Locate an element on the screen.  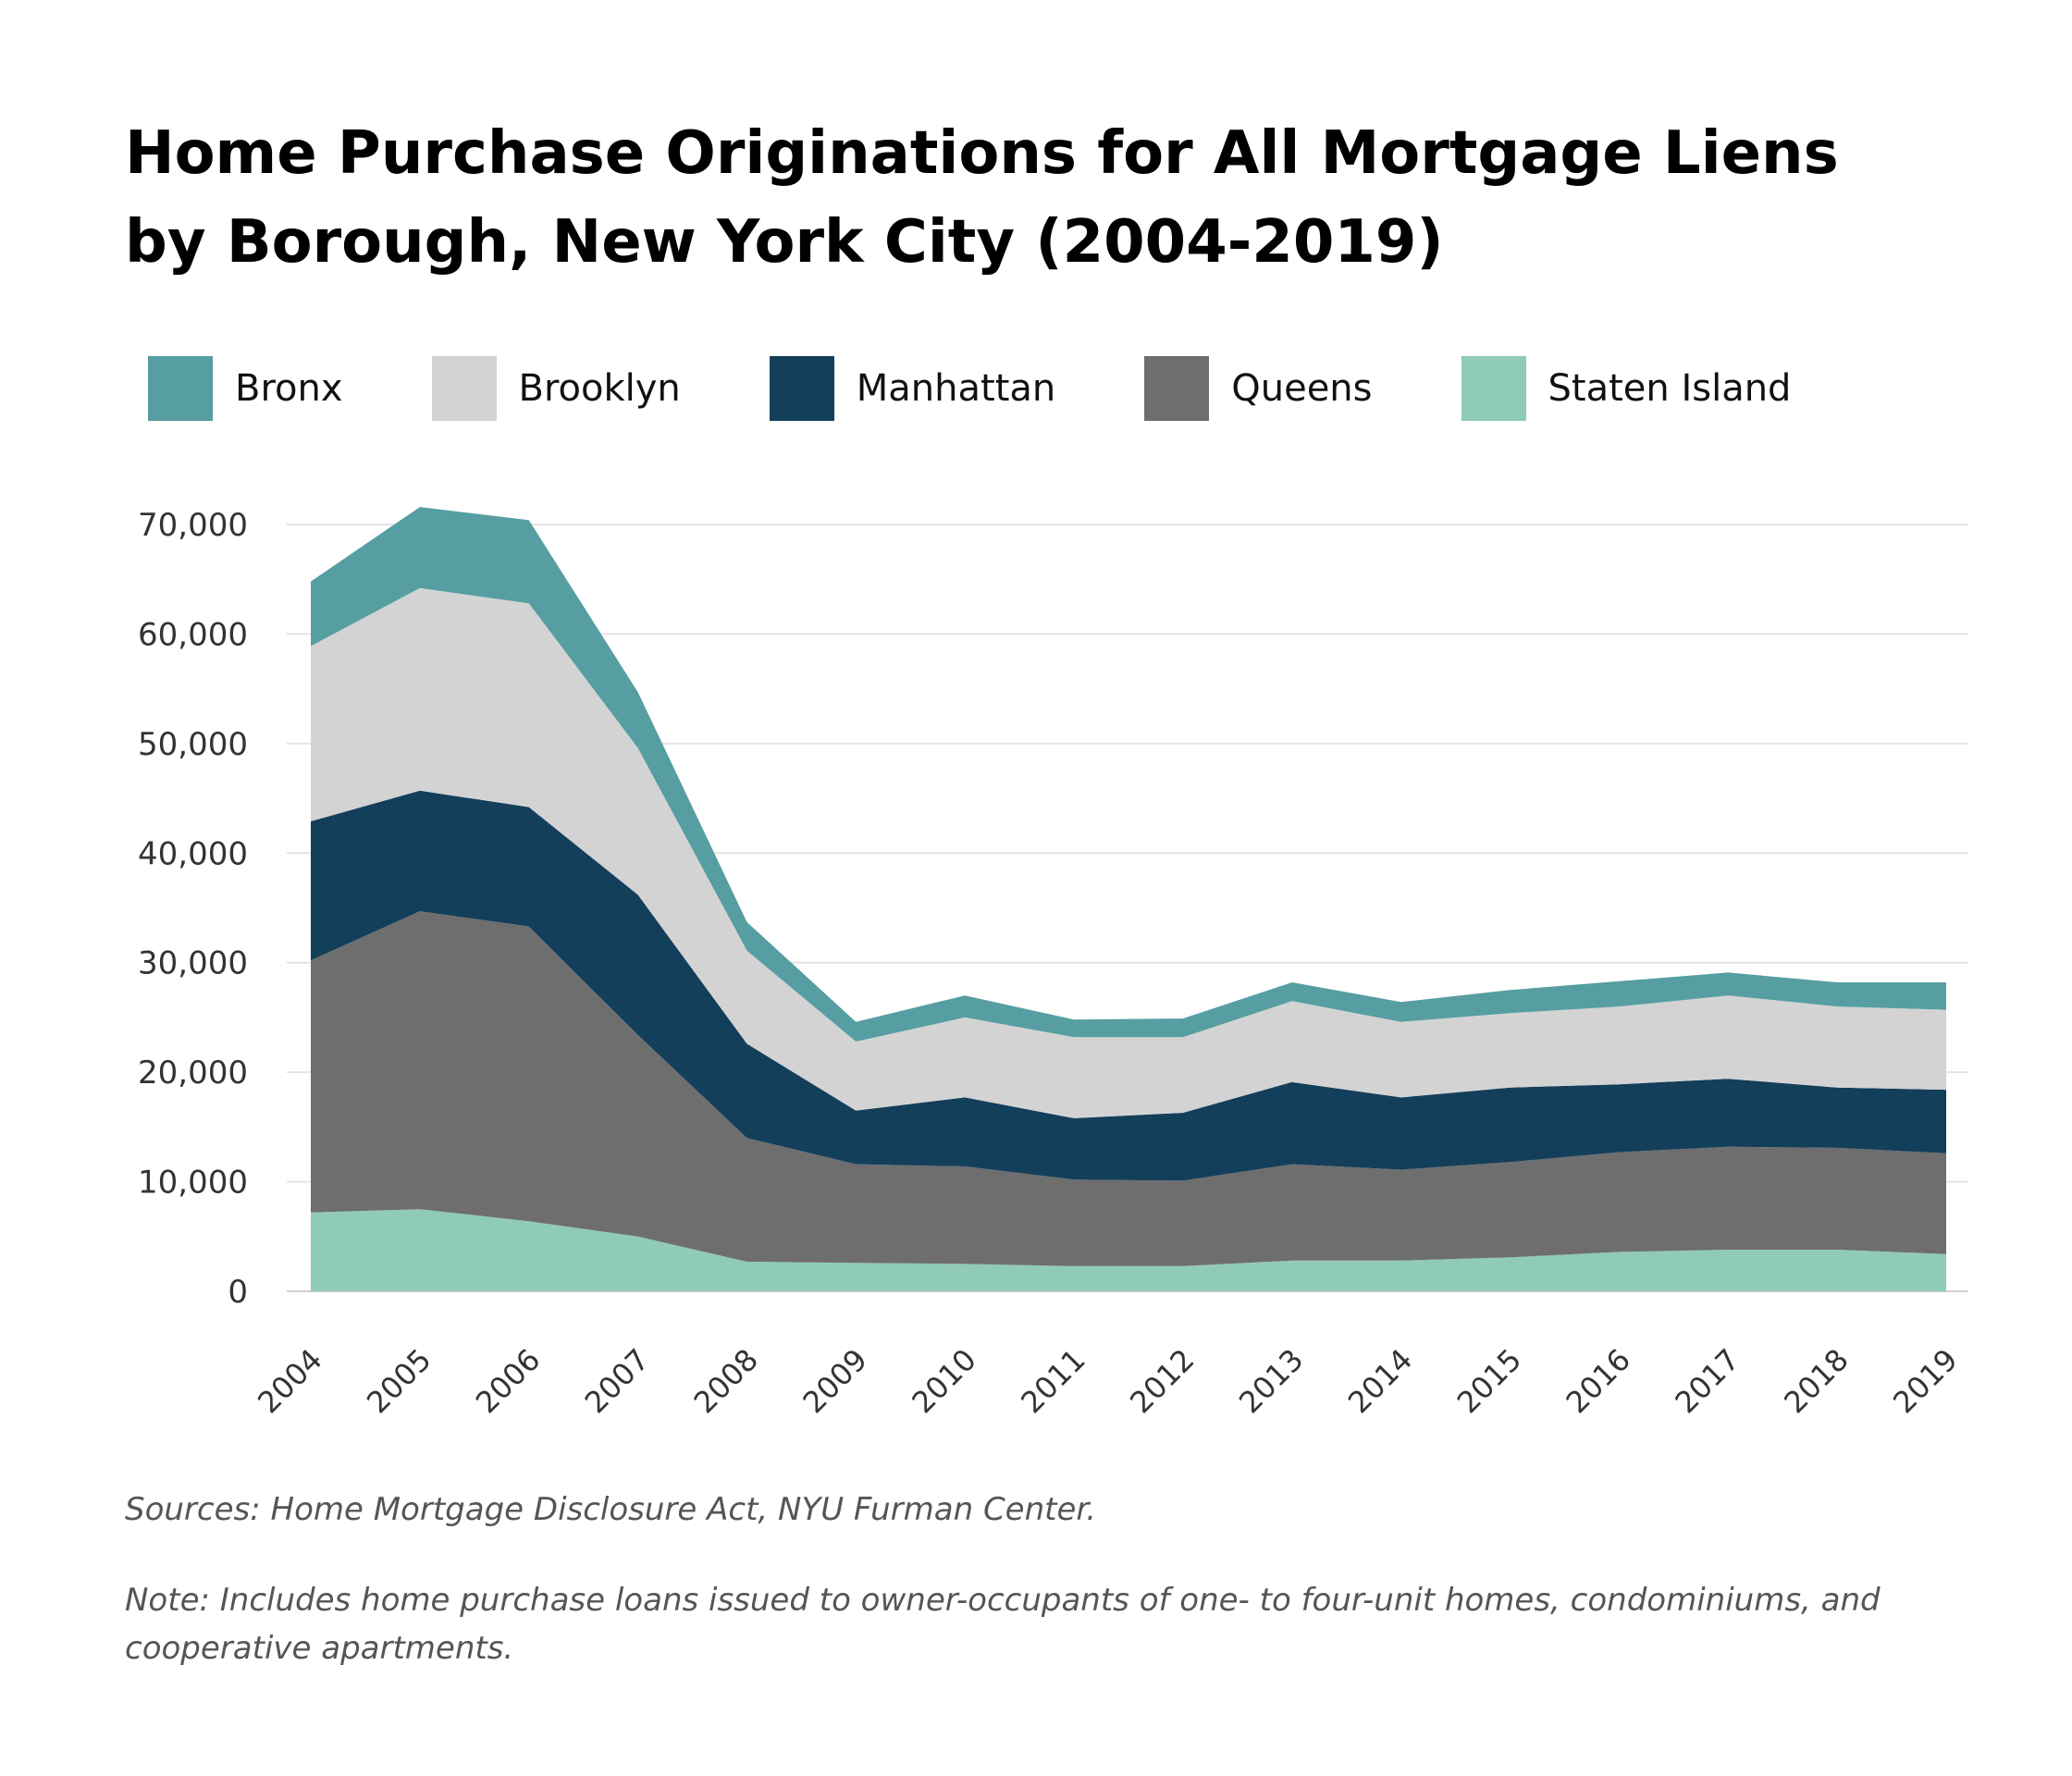
x-tick-label: 2016 is located at coordinates (1598, 1381).